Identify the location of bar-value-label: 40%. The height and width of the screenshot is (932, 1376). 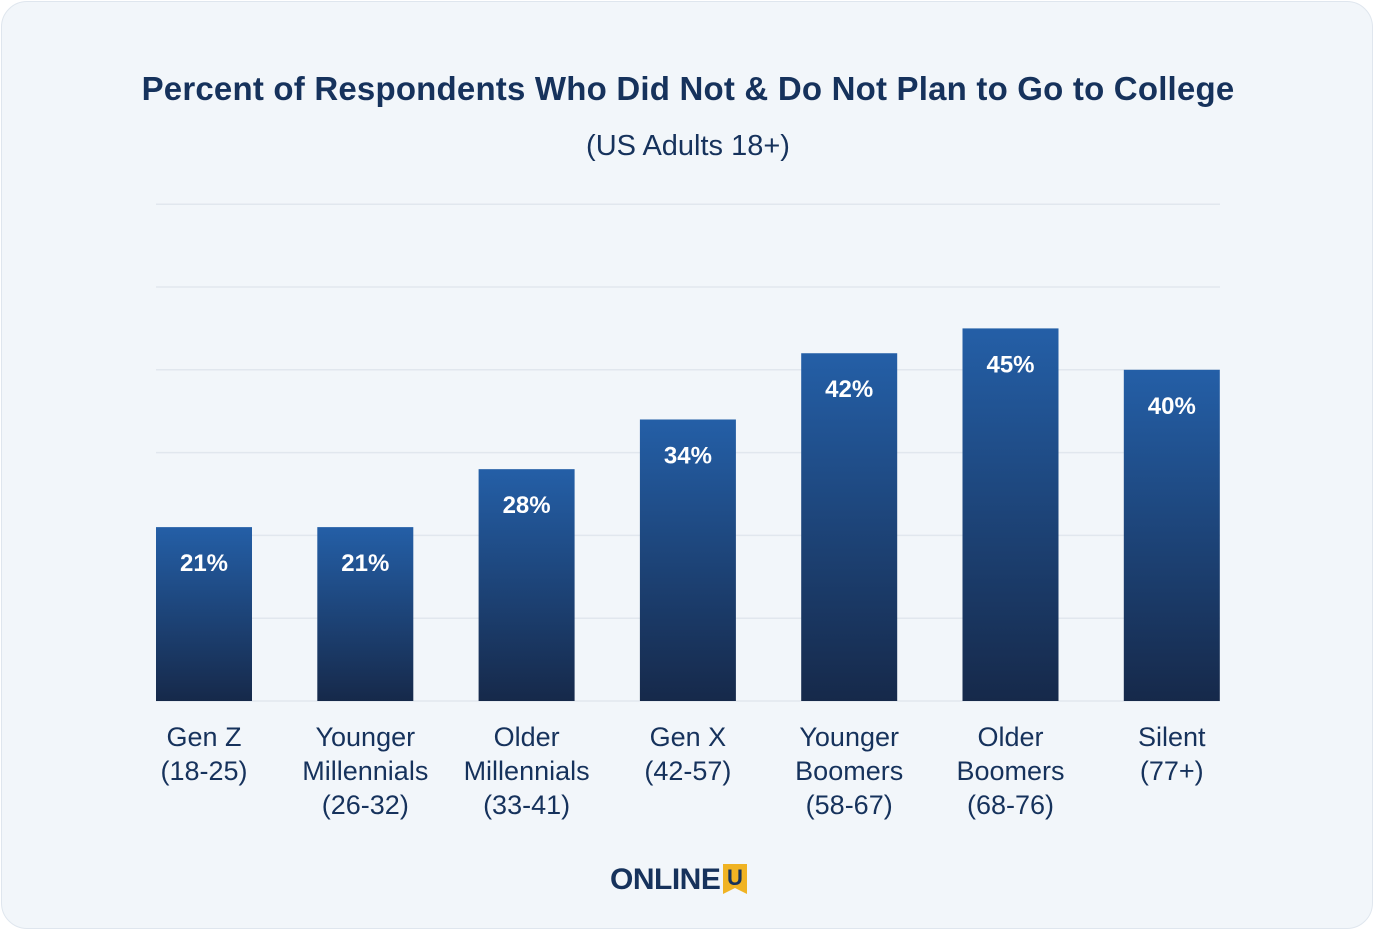
(1172, 406).